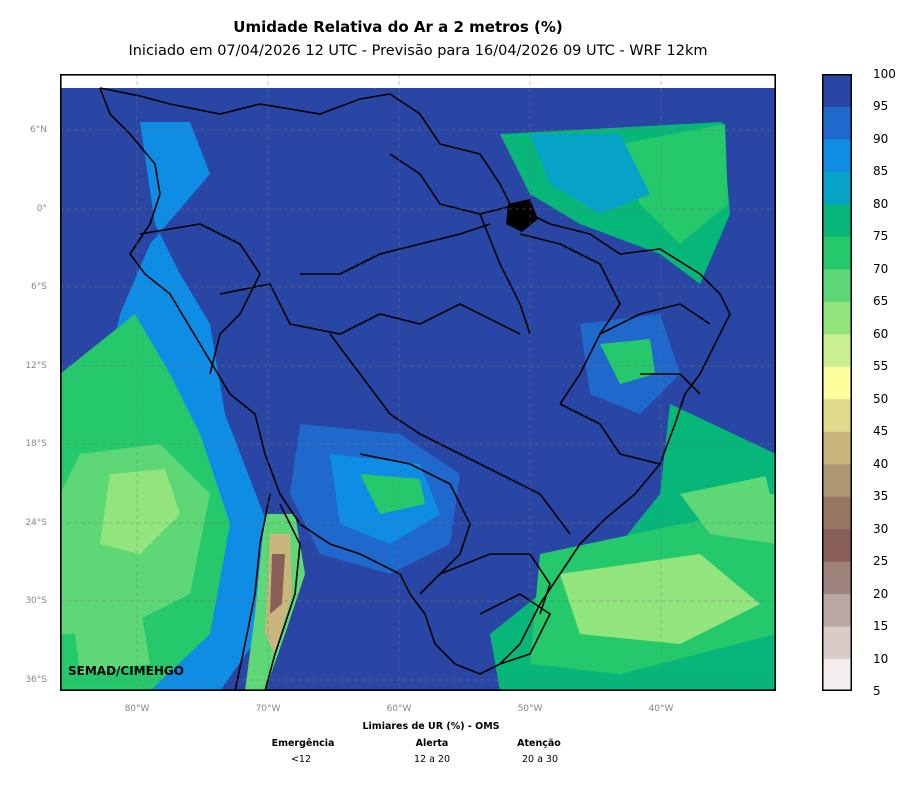 The height and width of the screenshot is (785, 918). What do you see at coordinates (432, 743) in the screenshot?
I see `threshold-alert-label: Alerta` at bounding box center [432, 743].